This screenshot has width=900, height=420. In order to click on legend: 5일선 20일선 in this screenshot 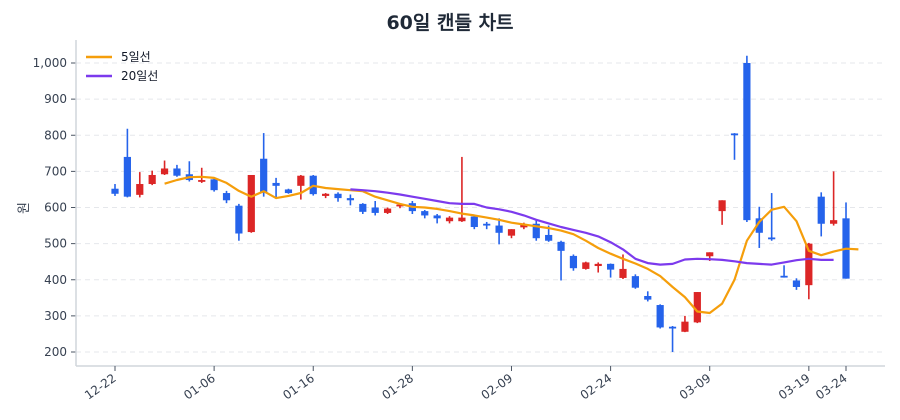, I will do `click(122, 66)`.